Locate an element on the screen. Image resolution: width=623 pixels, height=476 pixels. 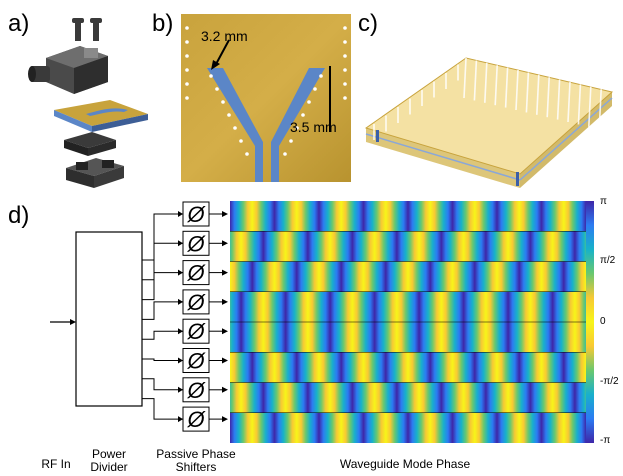
dimension-length-label: 3.5 mm is located at coordinates (313, 127).